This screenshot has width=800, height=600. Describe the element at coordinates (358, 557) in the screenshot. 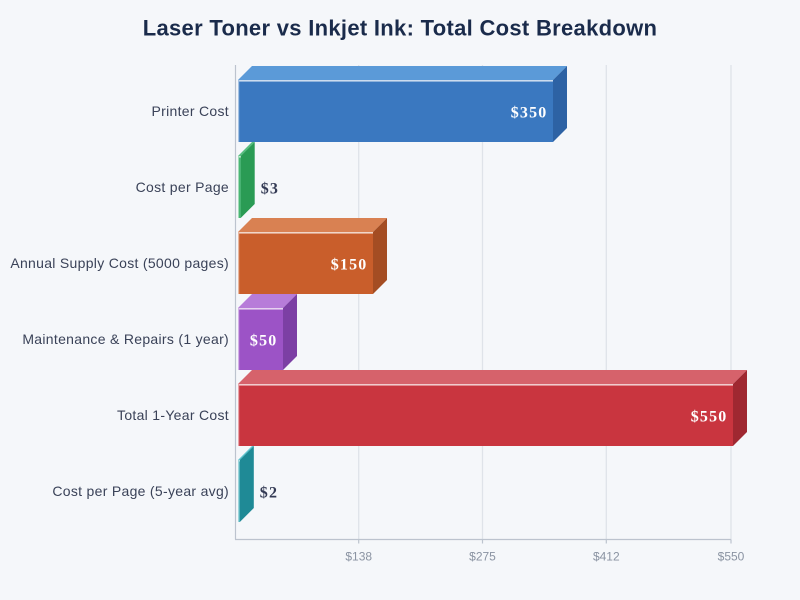

I see `svg-text: $138` at that location.